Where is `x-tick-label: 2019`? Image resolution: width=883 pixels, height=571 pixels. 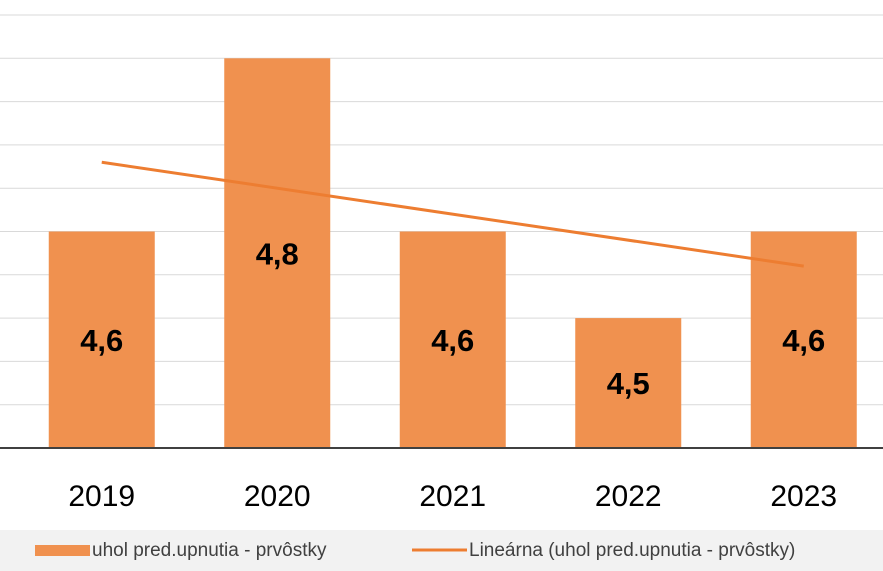 x-tick-label: 2019 is located at coordinates (101, 496).